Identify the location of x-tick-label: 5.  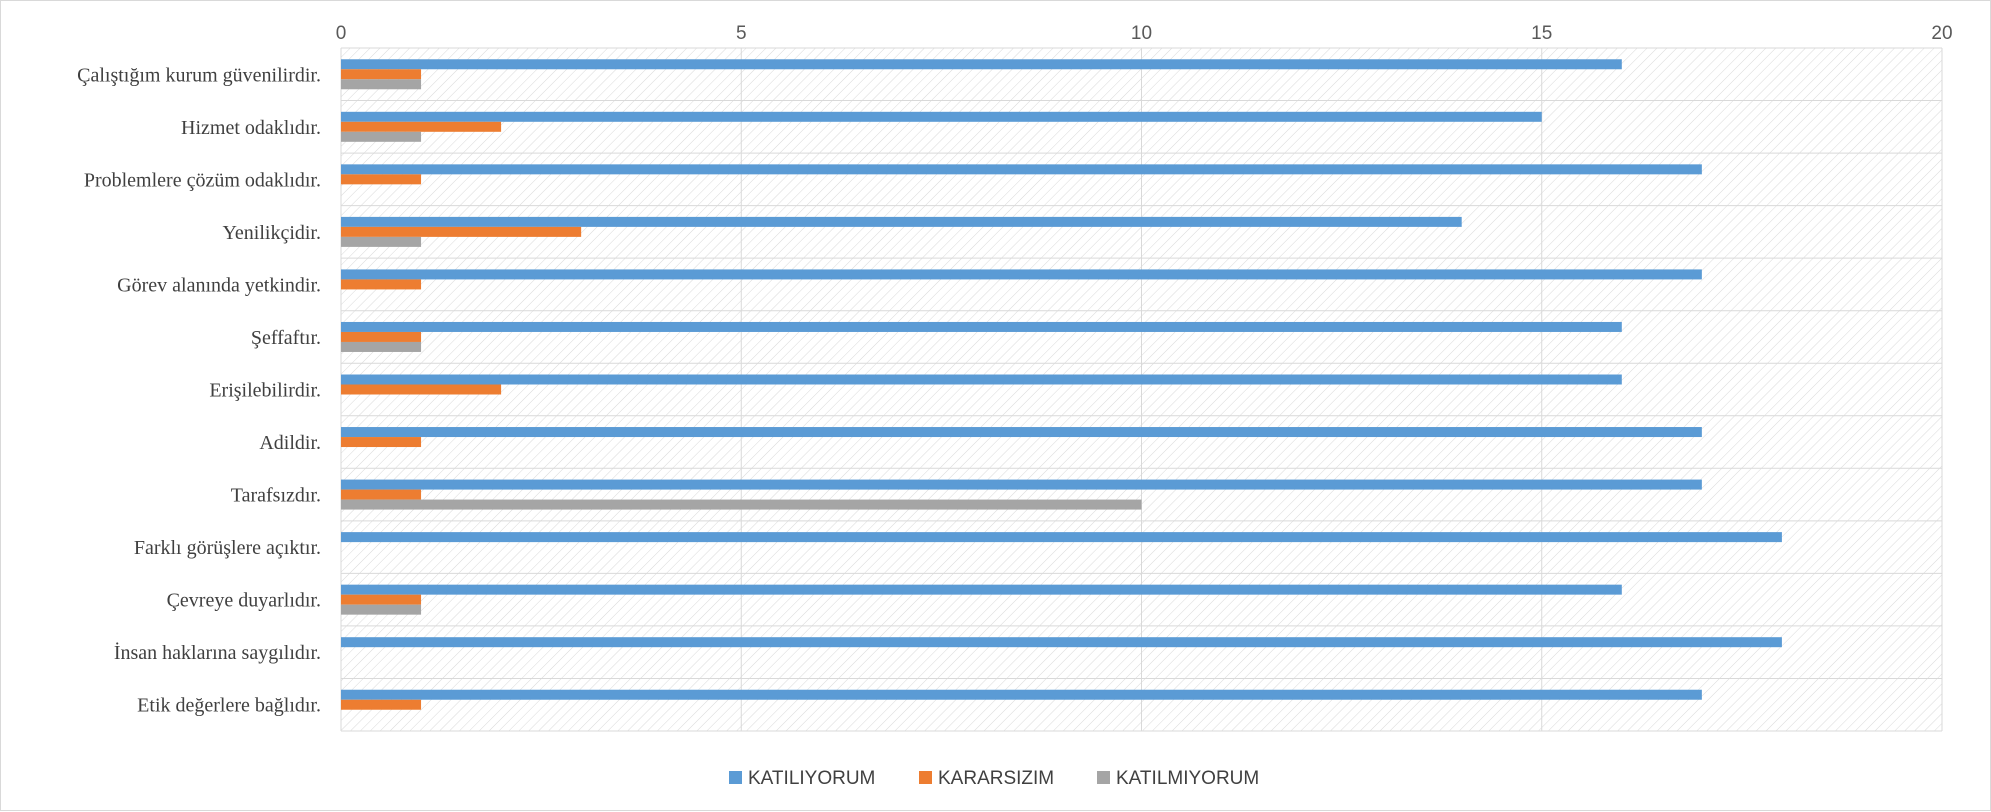
(741, 33).